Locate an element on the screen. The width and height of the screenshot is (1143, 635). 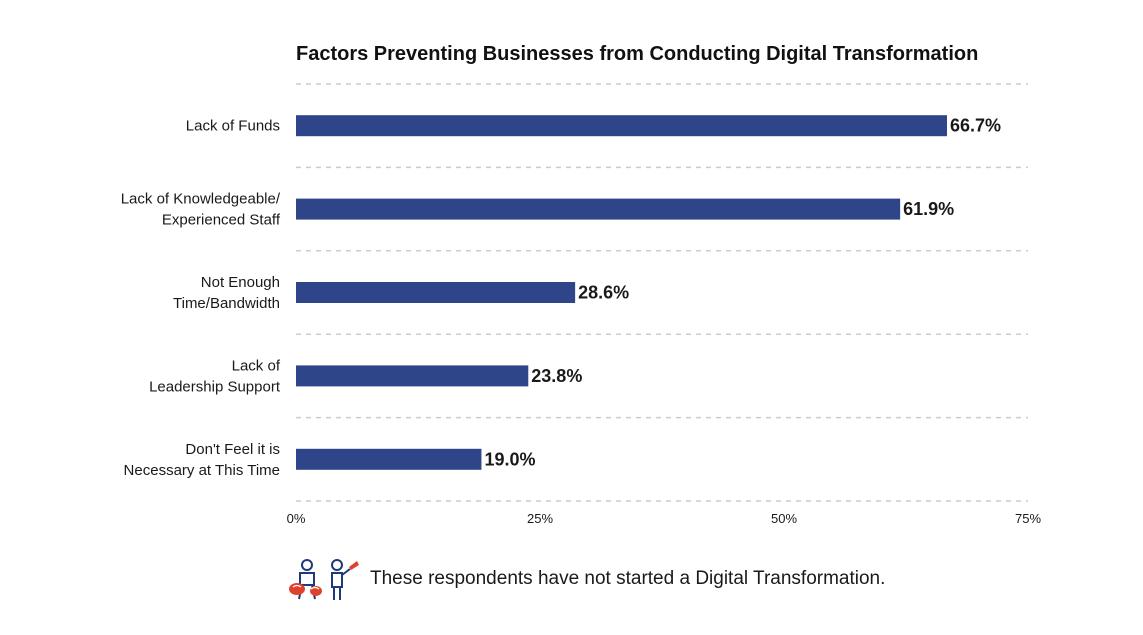
standing-person-icon is located at coordinates (345, 579).